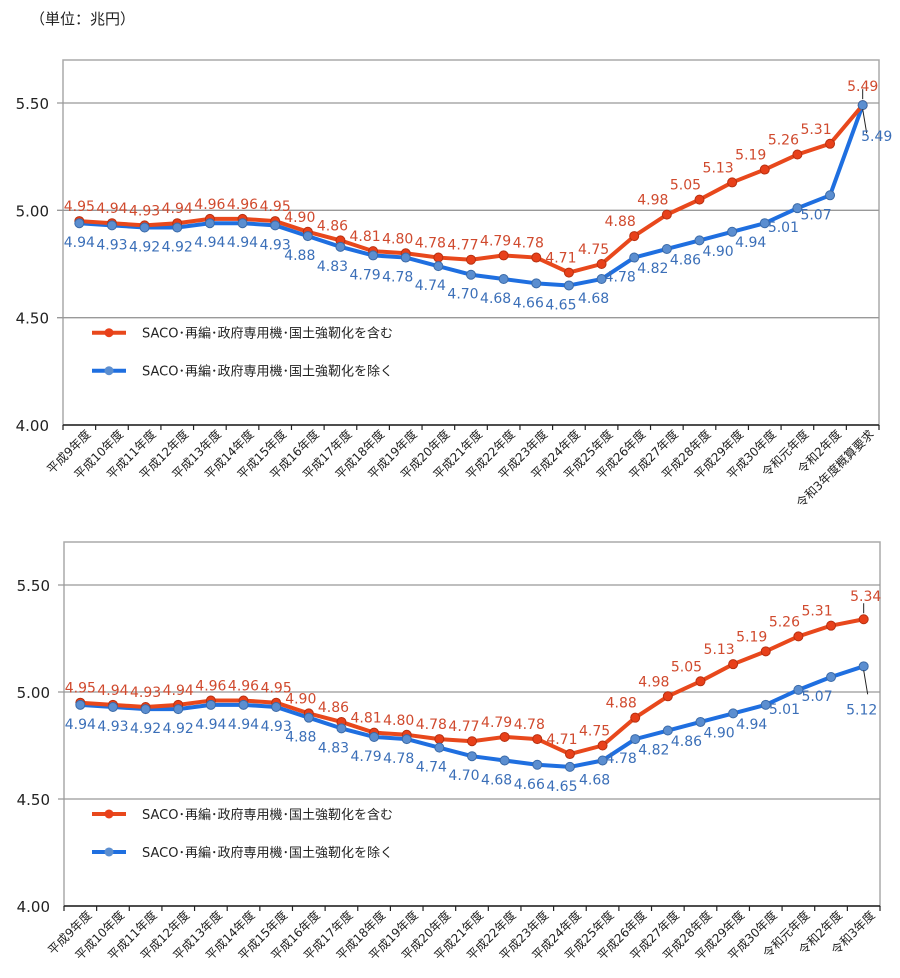 This screenshot has width=900, height=978. I want to click on data-label: 4.98, so click(652, 201).